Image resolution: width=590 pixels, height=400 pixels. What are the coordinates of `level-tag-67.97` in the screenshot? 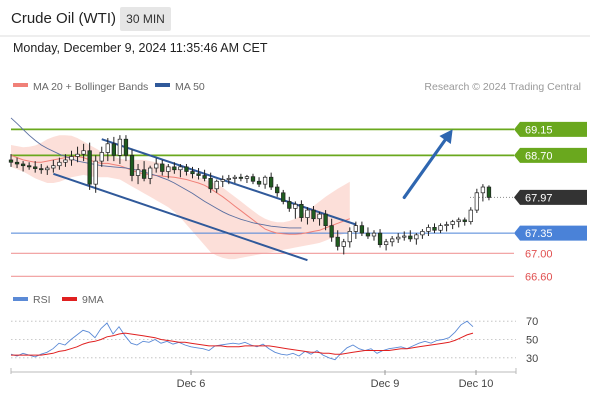 It's located at (550, 197).